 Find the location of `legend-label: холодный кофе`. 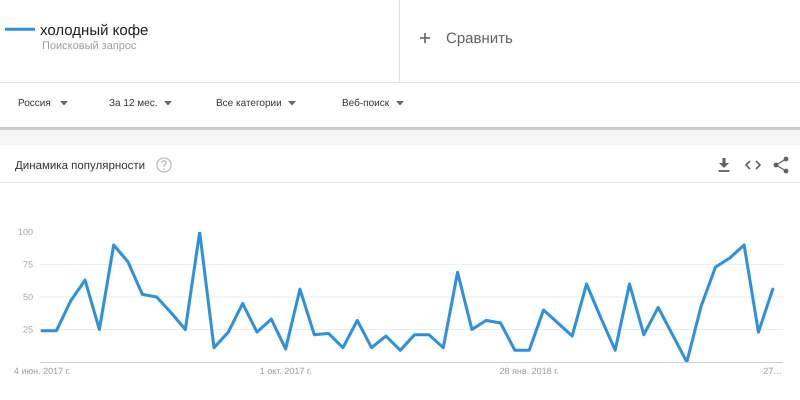

legend-label: холодный кофе is located at coordinates (94, 31).